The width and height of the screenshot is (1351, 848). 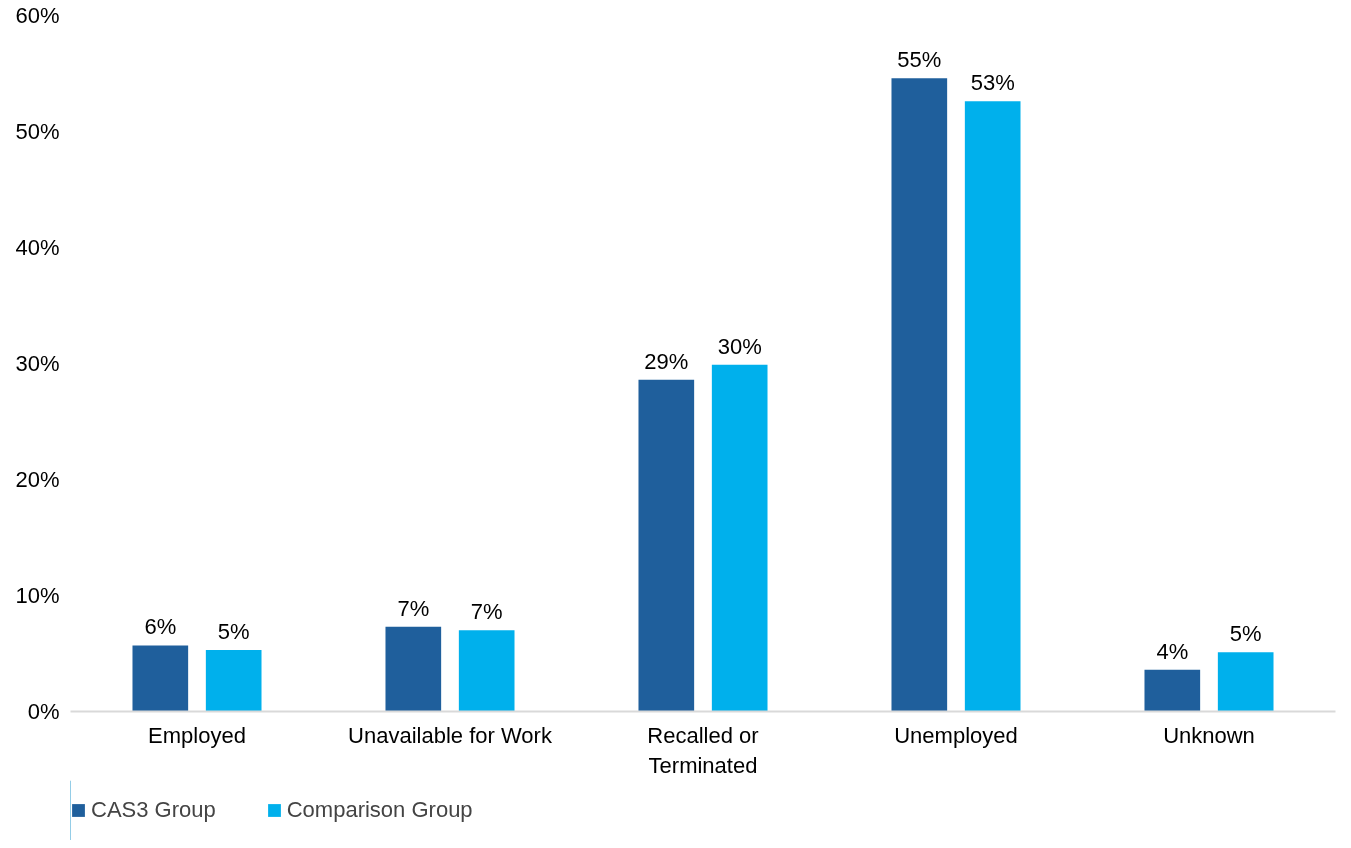 I want to click on y-tick-label: 20%, so click(x=37, y=479).